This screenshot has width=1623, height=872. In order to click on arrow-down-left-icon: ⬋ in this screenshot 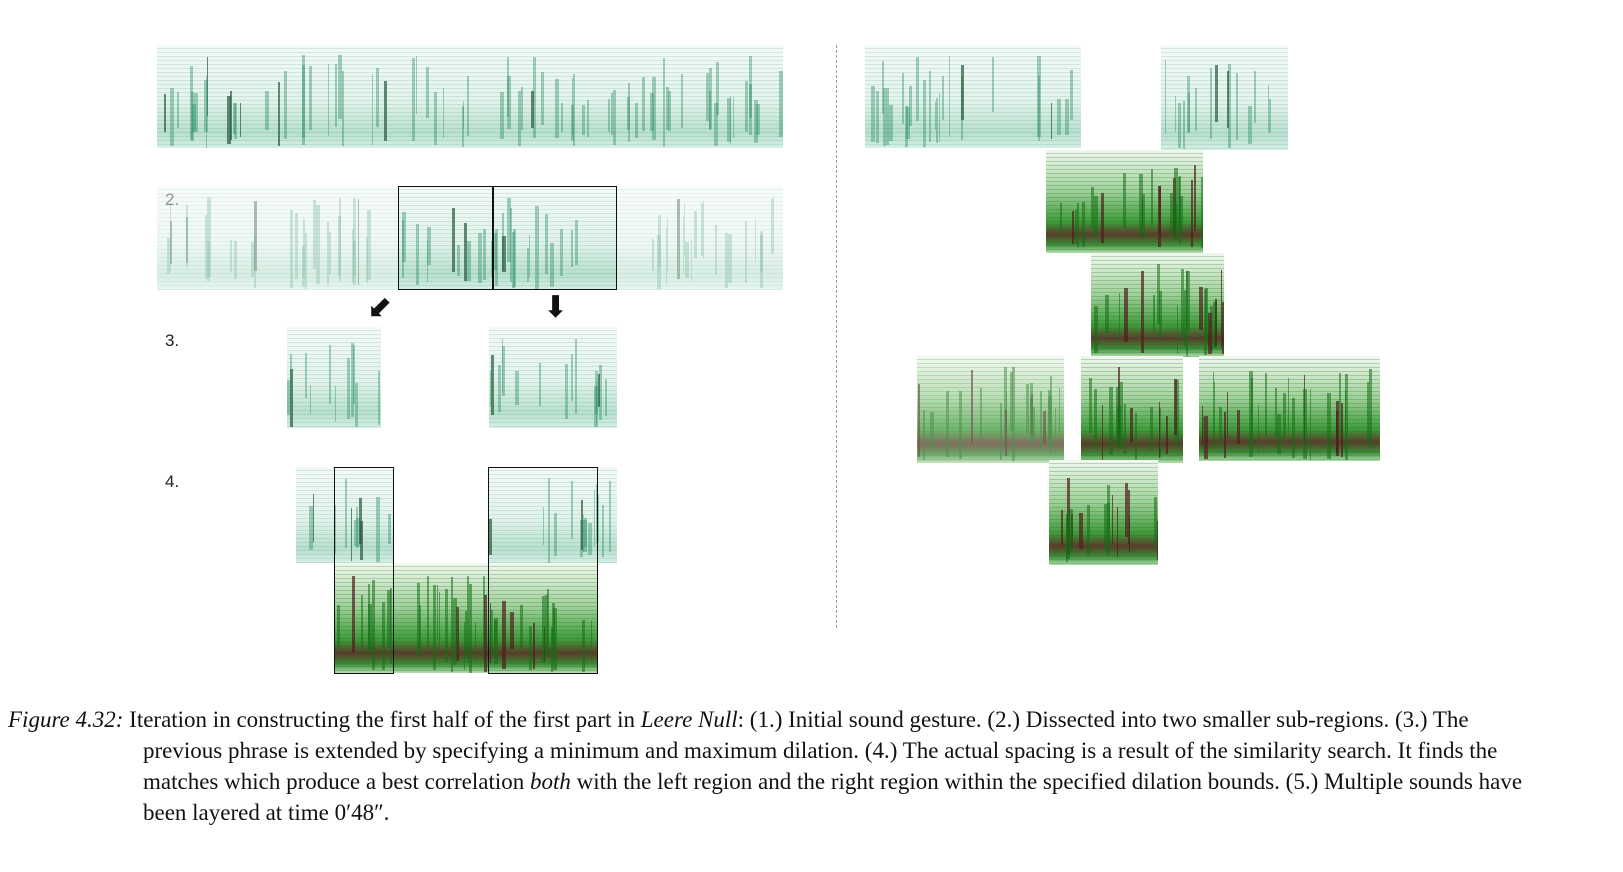, I will do `click(380, 307)`.